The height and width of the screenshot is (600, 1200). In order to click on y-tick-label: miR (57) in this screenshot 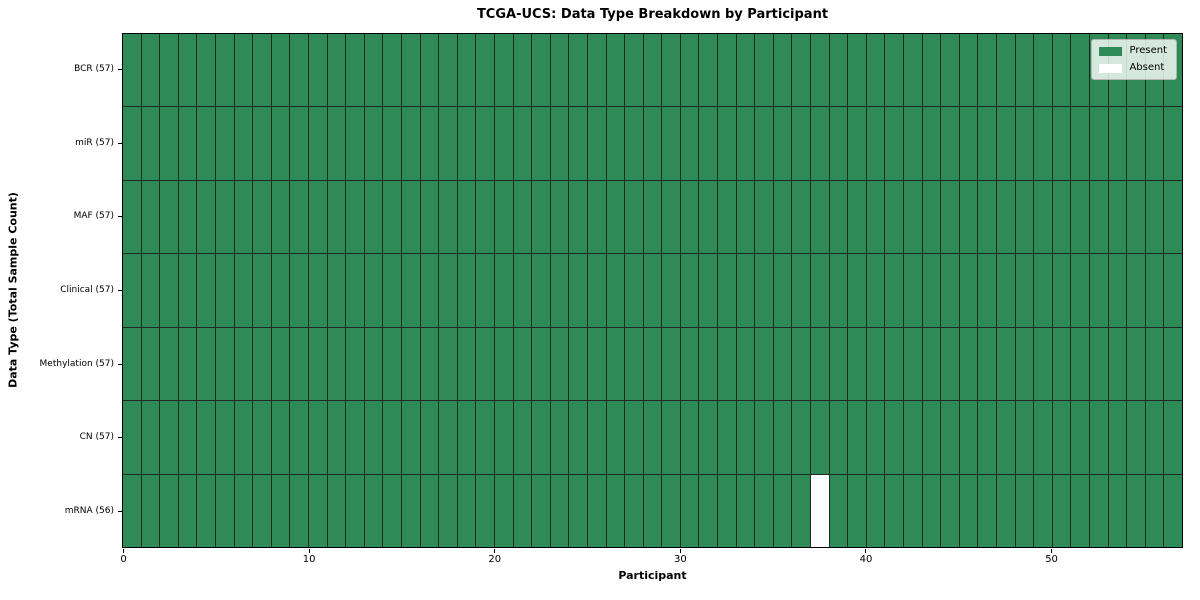, I will do `click(94, 142)`.